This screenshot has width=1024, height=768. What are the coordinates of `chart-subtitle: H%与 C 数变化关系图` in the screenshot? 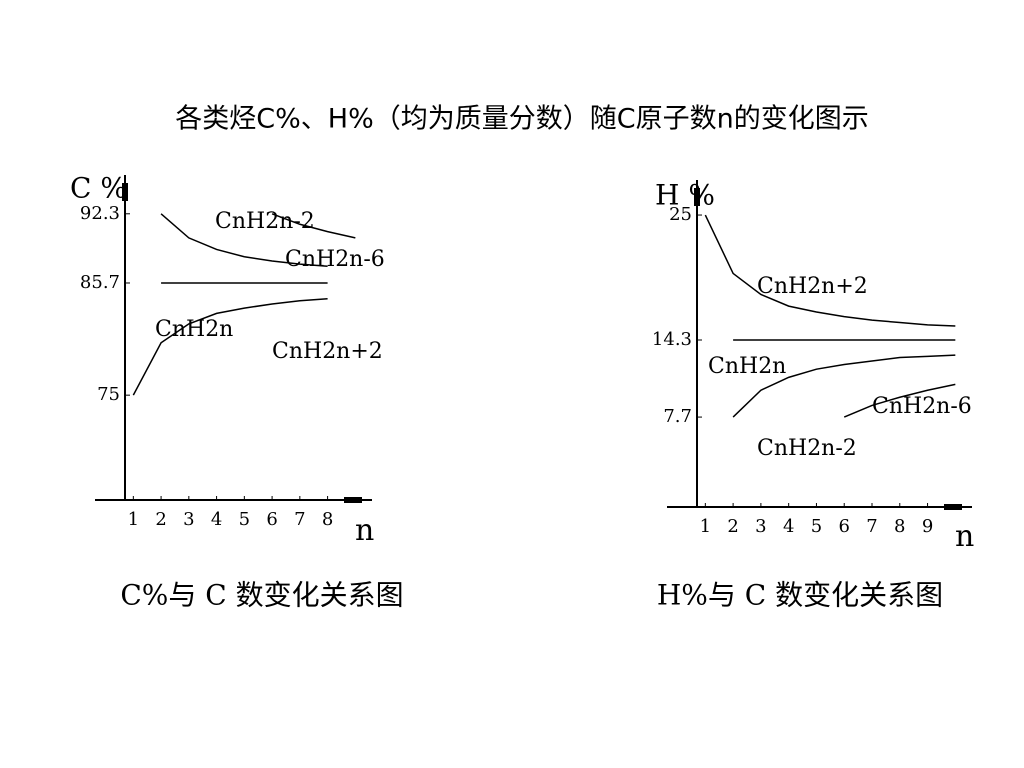 It's located at (800, 595).